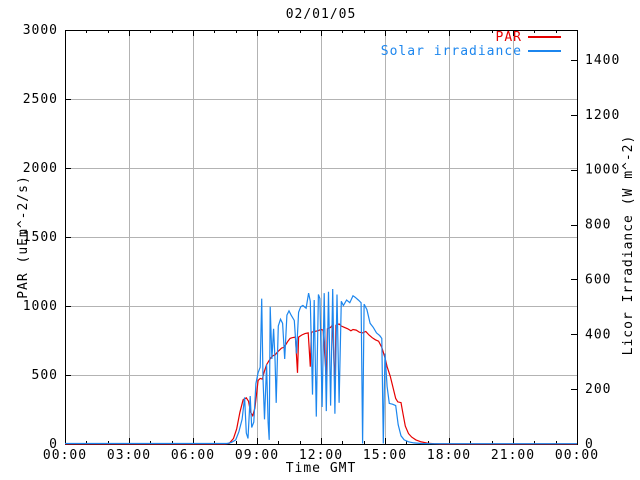  What do you see at coordinates (40, 30) in the screenshot?
I see `y-tick-label: 3000` at bounding box center [40, 30].